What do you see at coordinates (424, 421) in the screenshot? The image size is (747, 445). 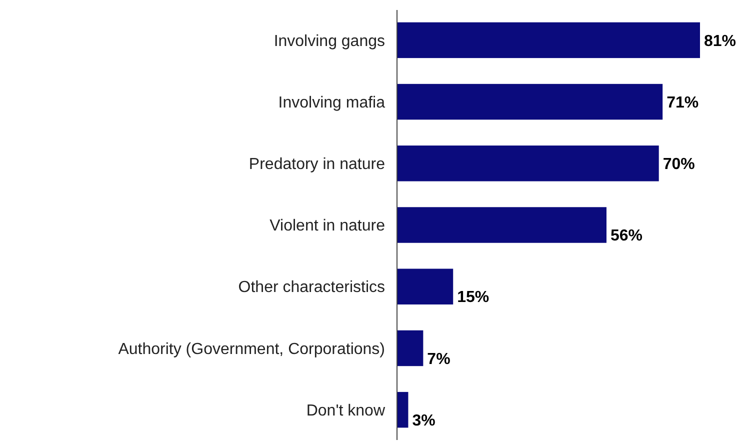 I see `data-label: 3%` at bounding box center [424, 421].